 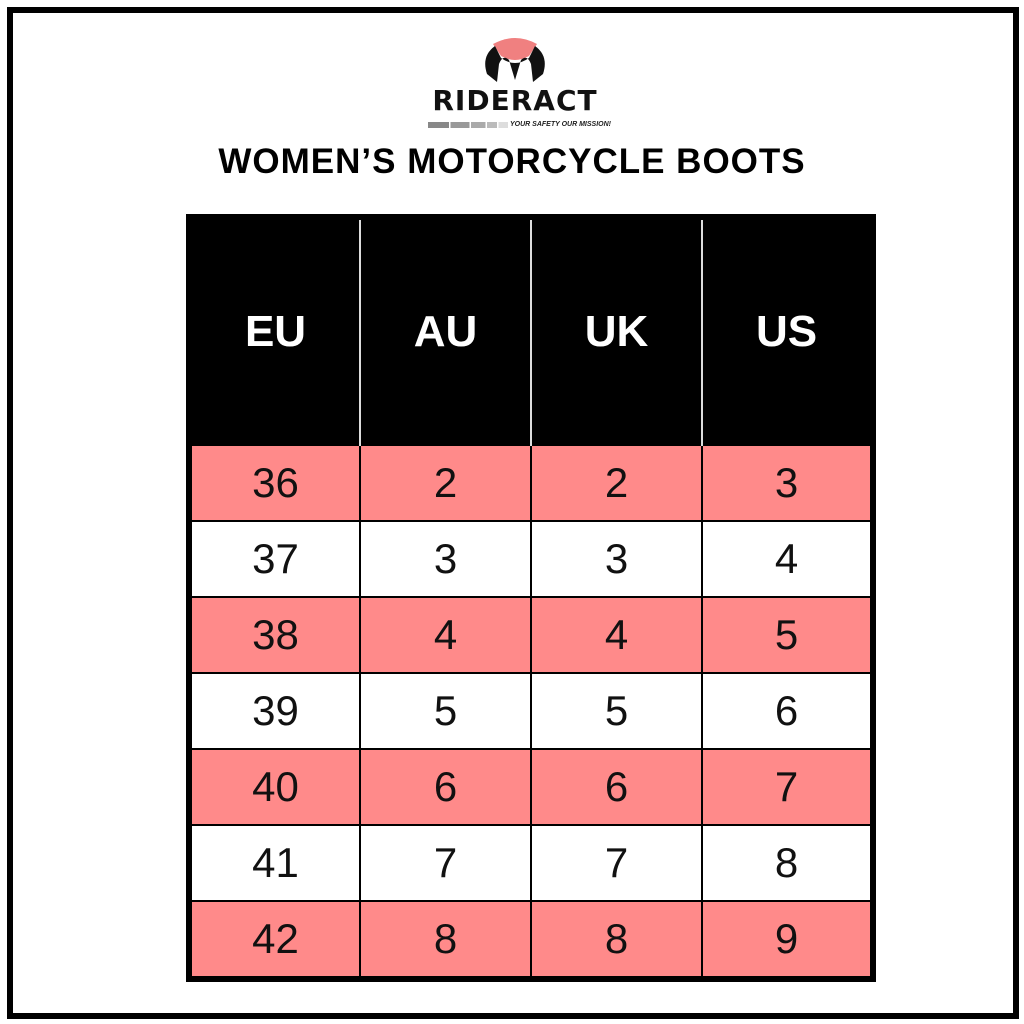 What do you see at coordinates (616, 787) in the screenshot?
I see `cell-uk: 6` at bounding box center [616, 787].